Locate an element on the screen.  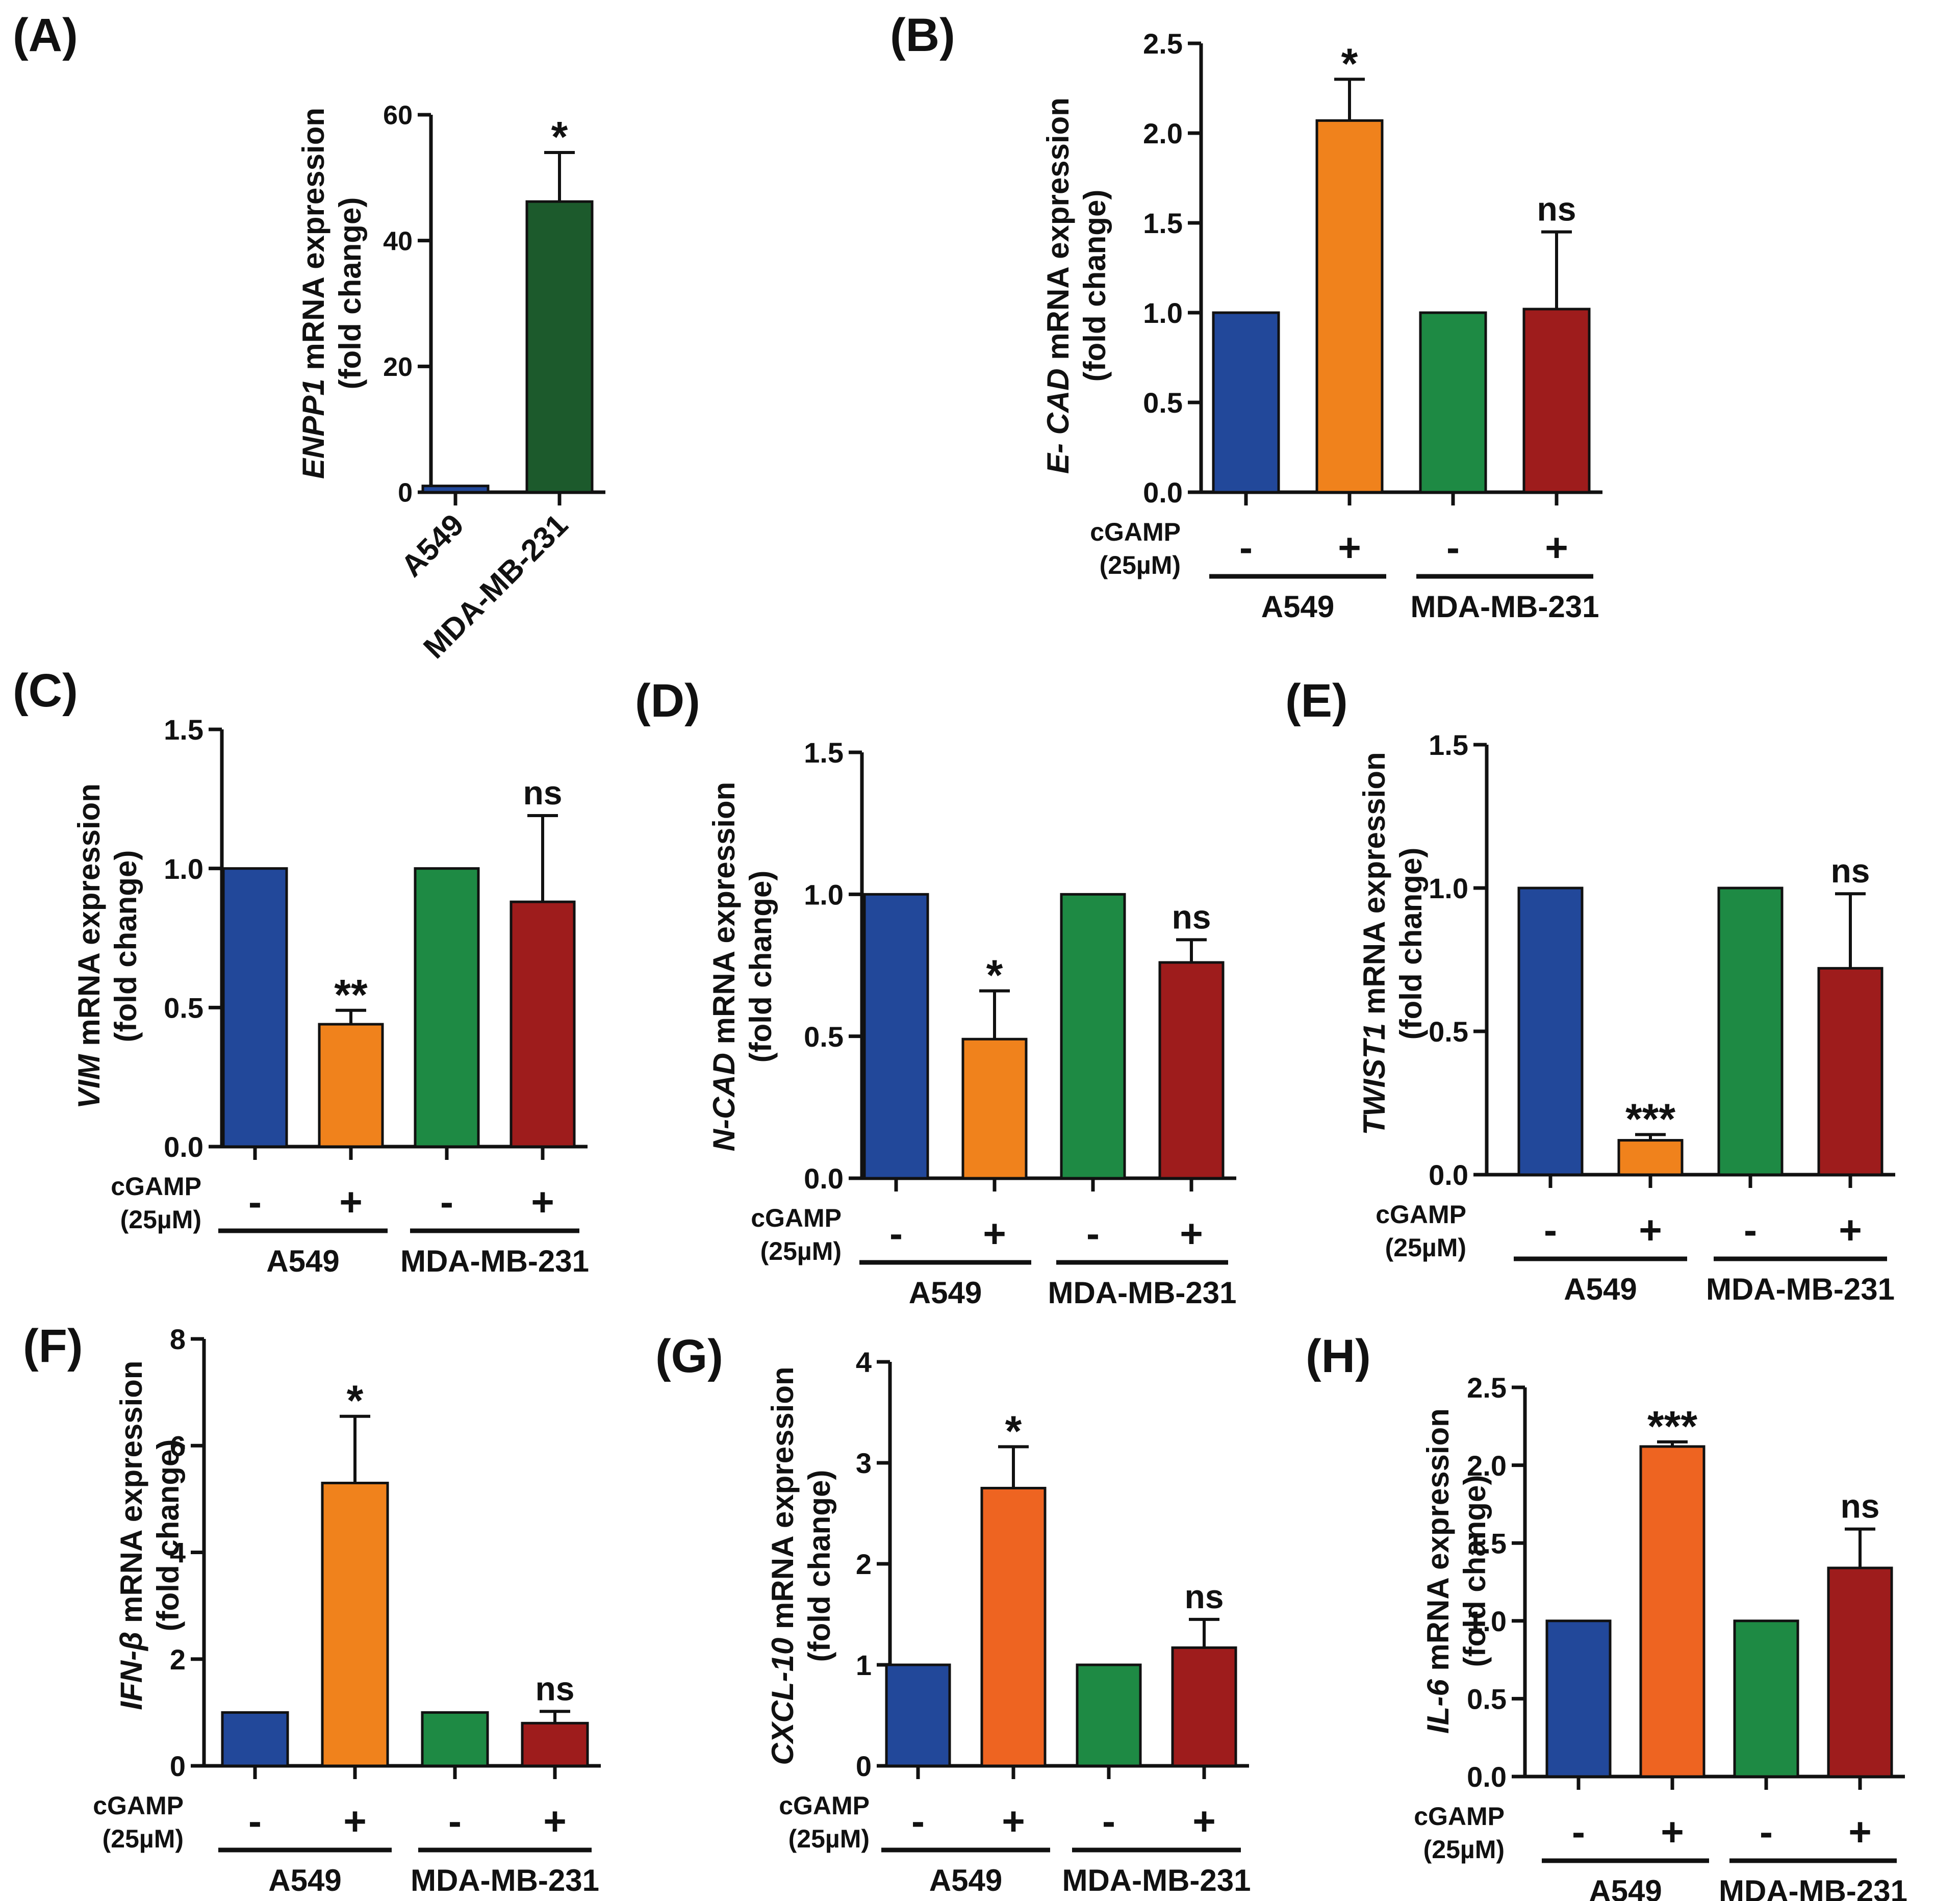
y-axis-title: CXCL-10 mRNA expression is located at coordinates (783, 1565).